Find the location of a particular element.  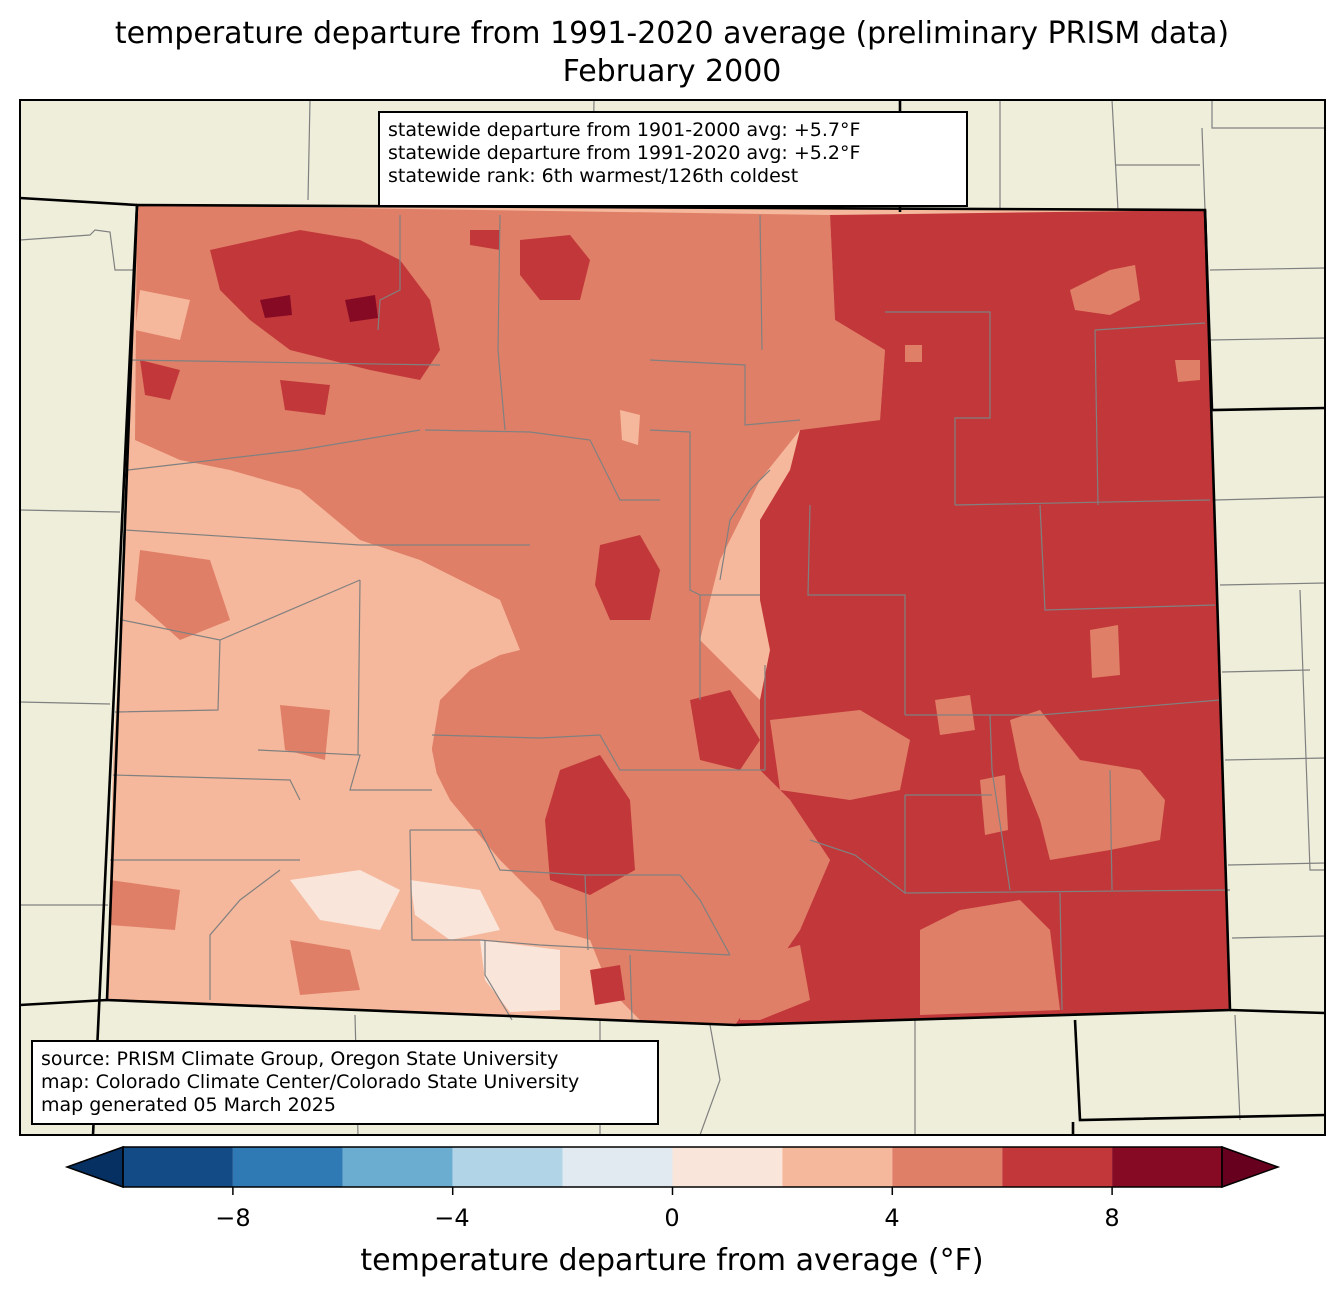

map-subtitle: February 2000 is located at coordinates (672, 71).